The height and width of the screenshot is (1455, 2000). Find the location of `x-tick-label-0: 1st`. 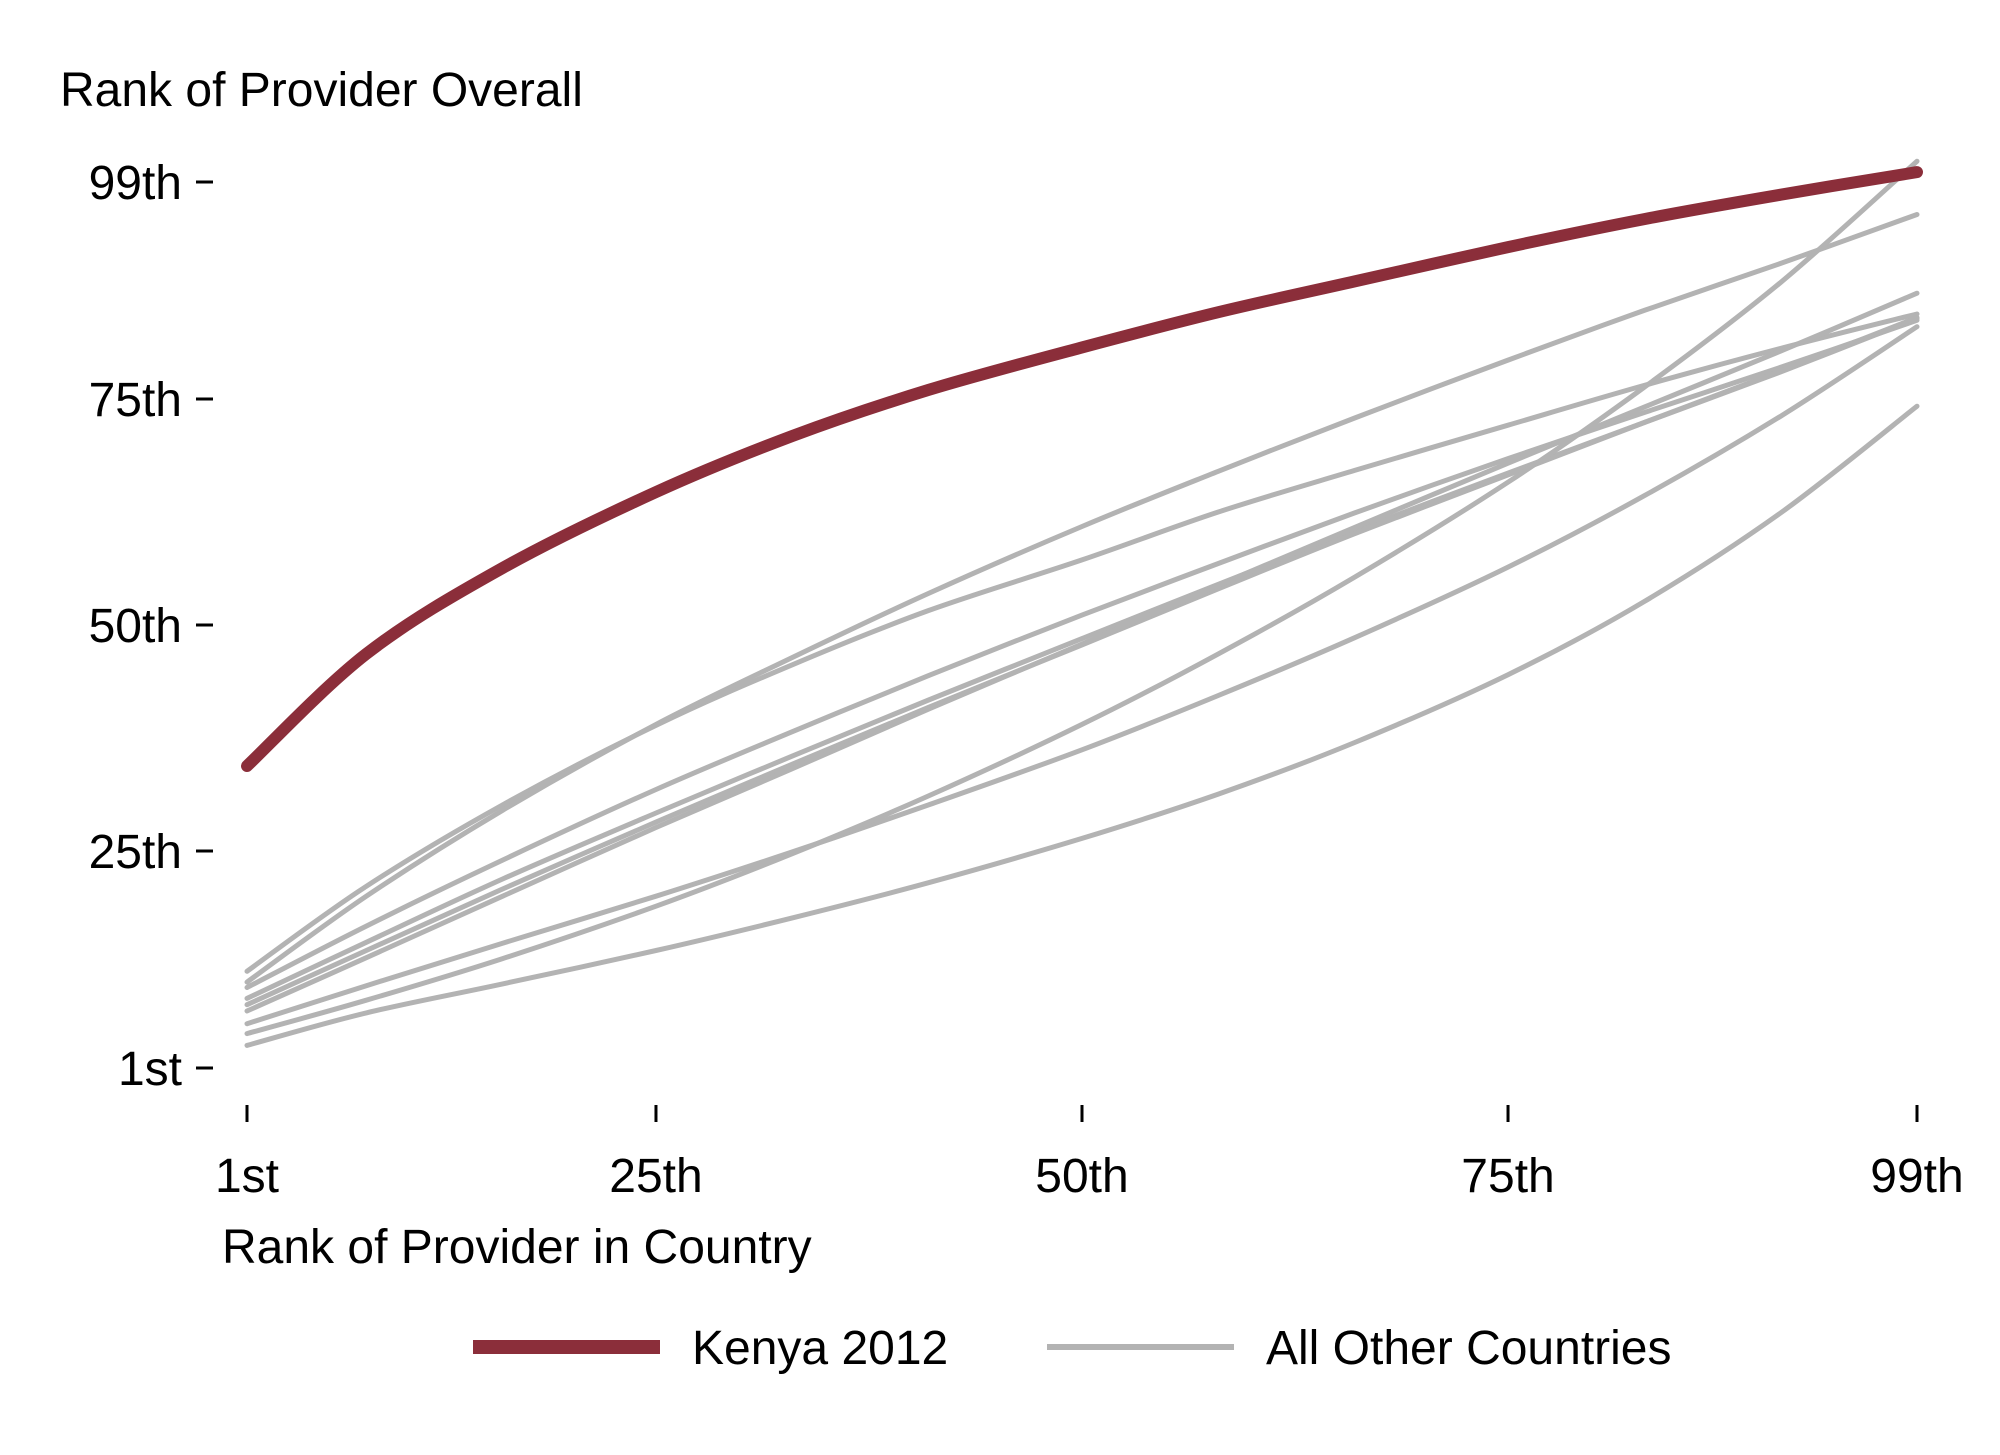

x-tick-label-0: 1st is located at coordinates (247, 1176).